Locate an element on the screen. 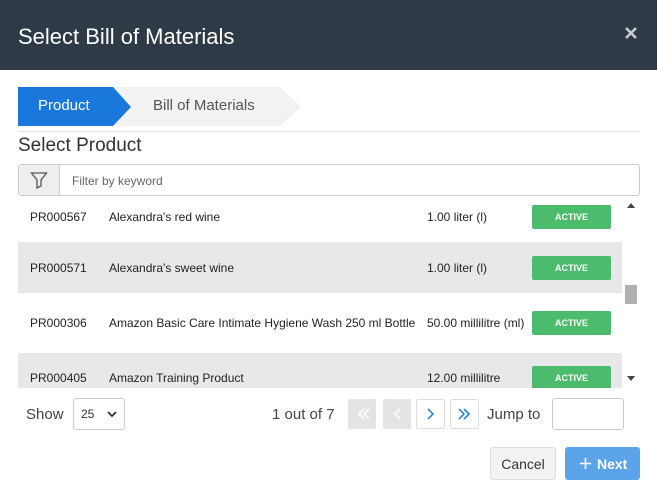 The image size is (657, 498). jump-label: Jump to is located at coordinates (514, 414).